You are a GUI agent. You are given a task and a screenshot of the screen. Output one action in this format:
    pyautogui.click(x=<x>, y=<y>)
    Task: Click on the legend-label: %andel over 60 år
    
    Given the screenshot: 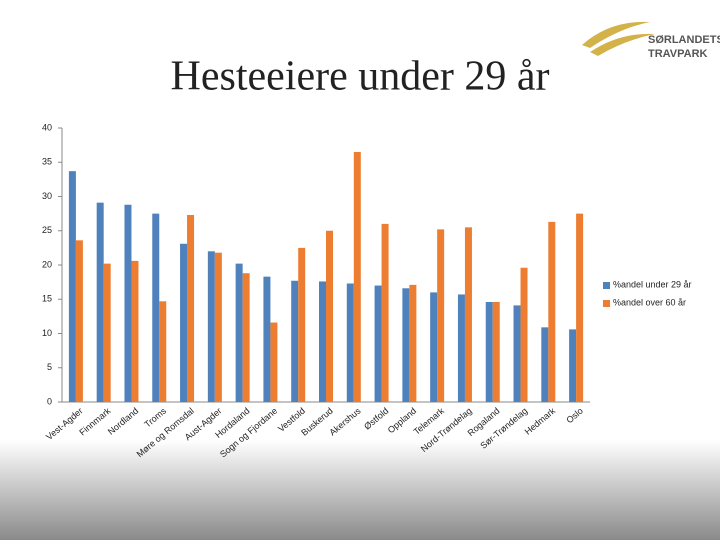 What is the action you would take?
    pyautogui.click(x=649, y=302)
    